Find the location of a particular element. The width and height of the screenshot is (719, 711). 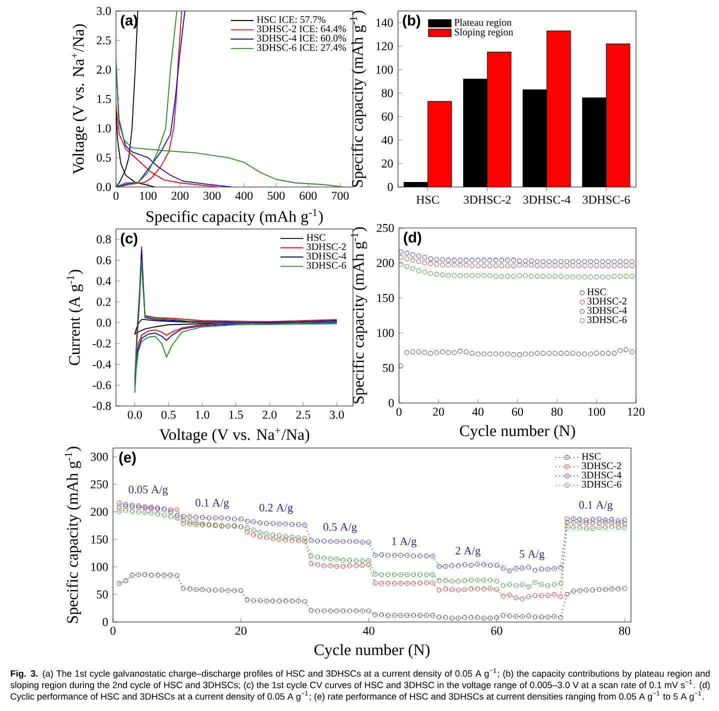

y-tick-label: 0.5 is located at coordinates (103, 158).